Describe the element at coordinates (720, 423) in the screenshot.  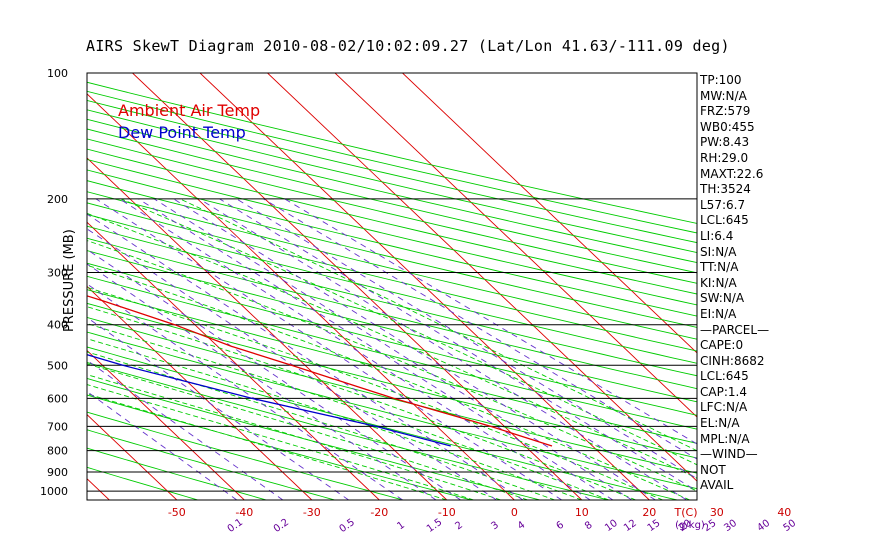
I see `index-item: EL:N/A` at that location.